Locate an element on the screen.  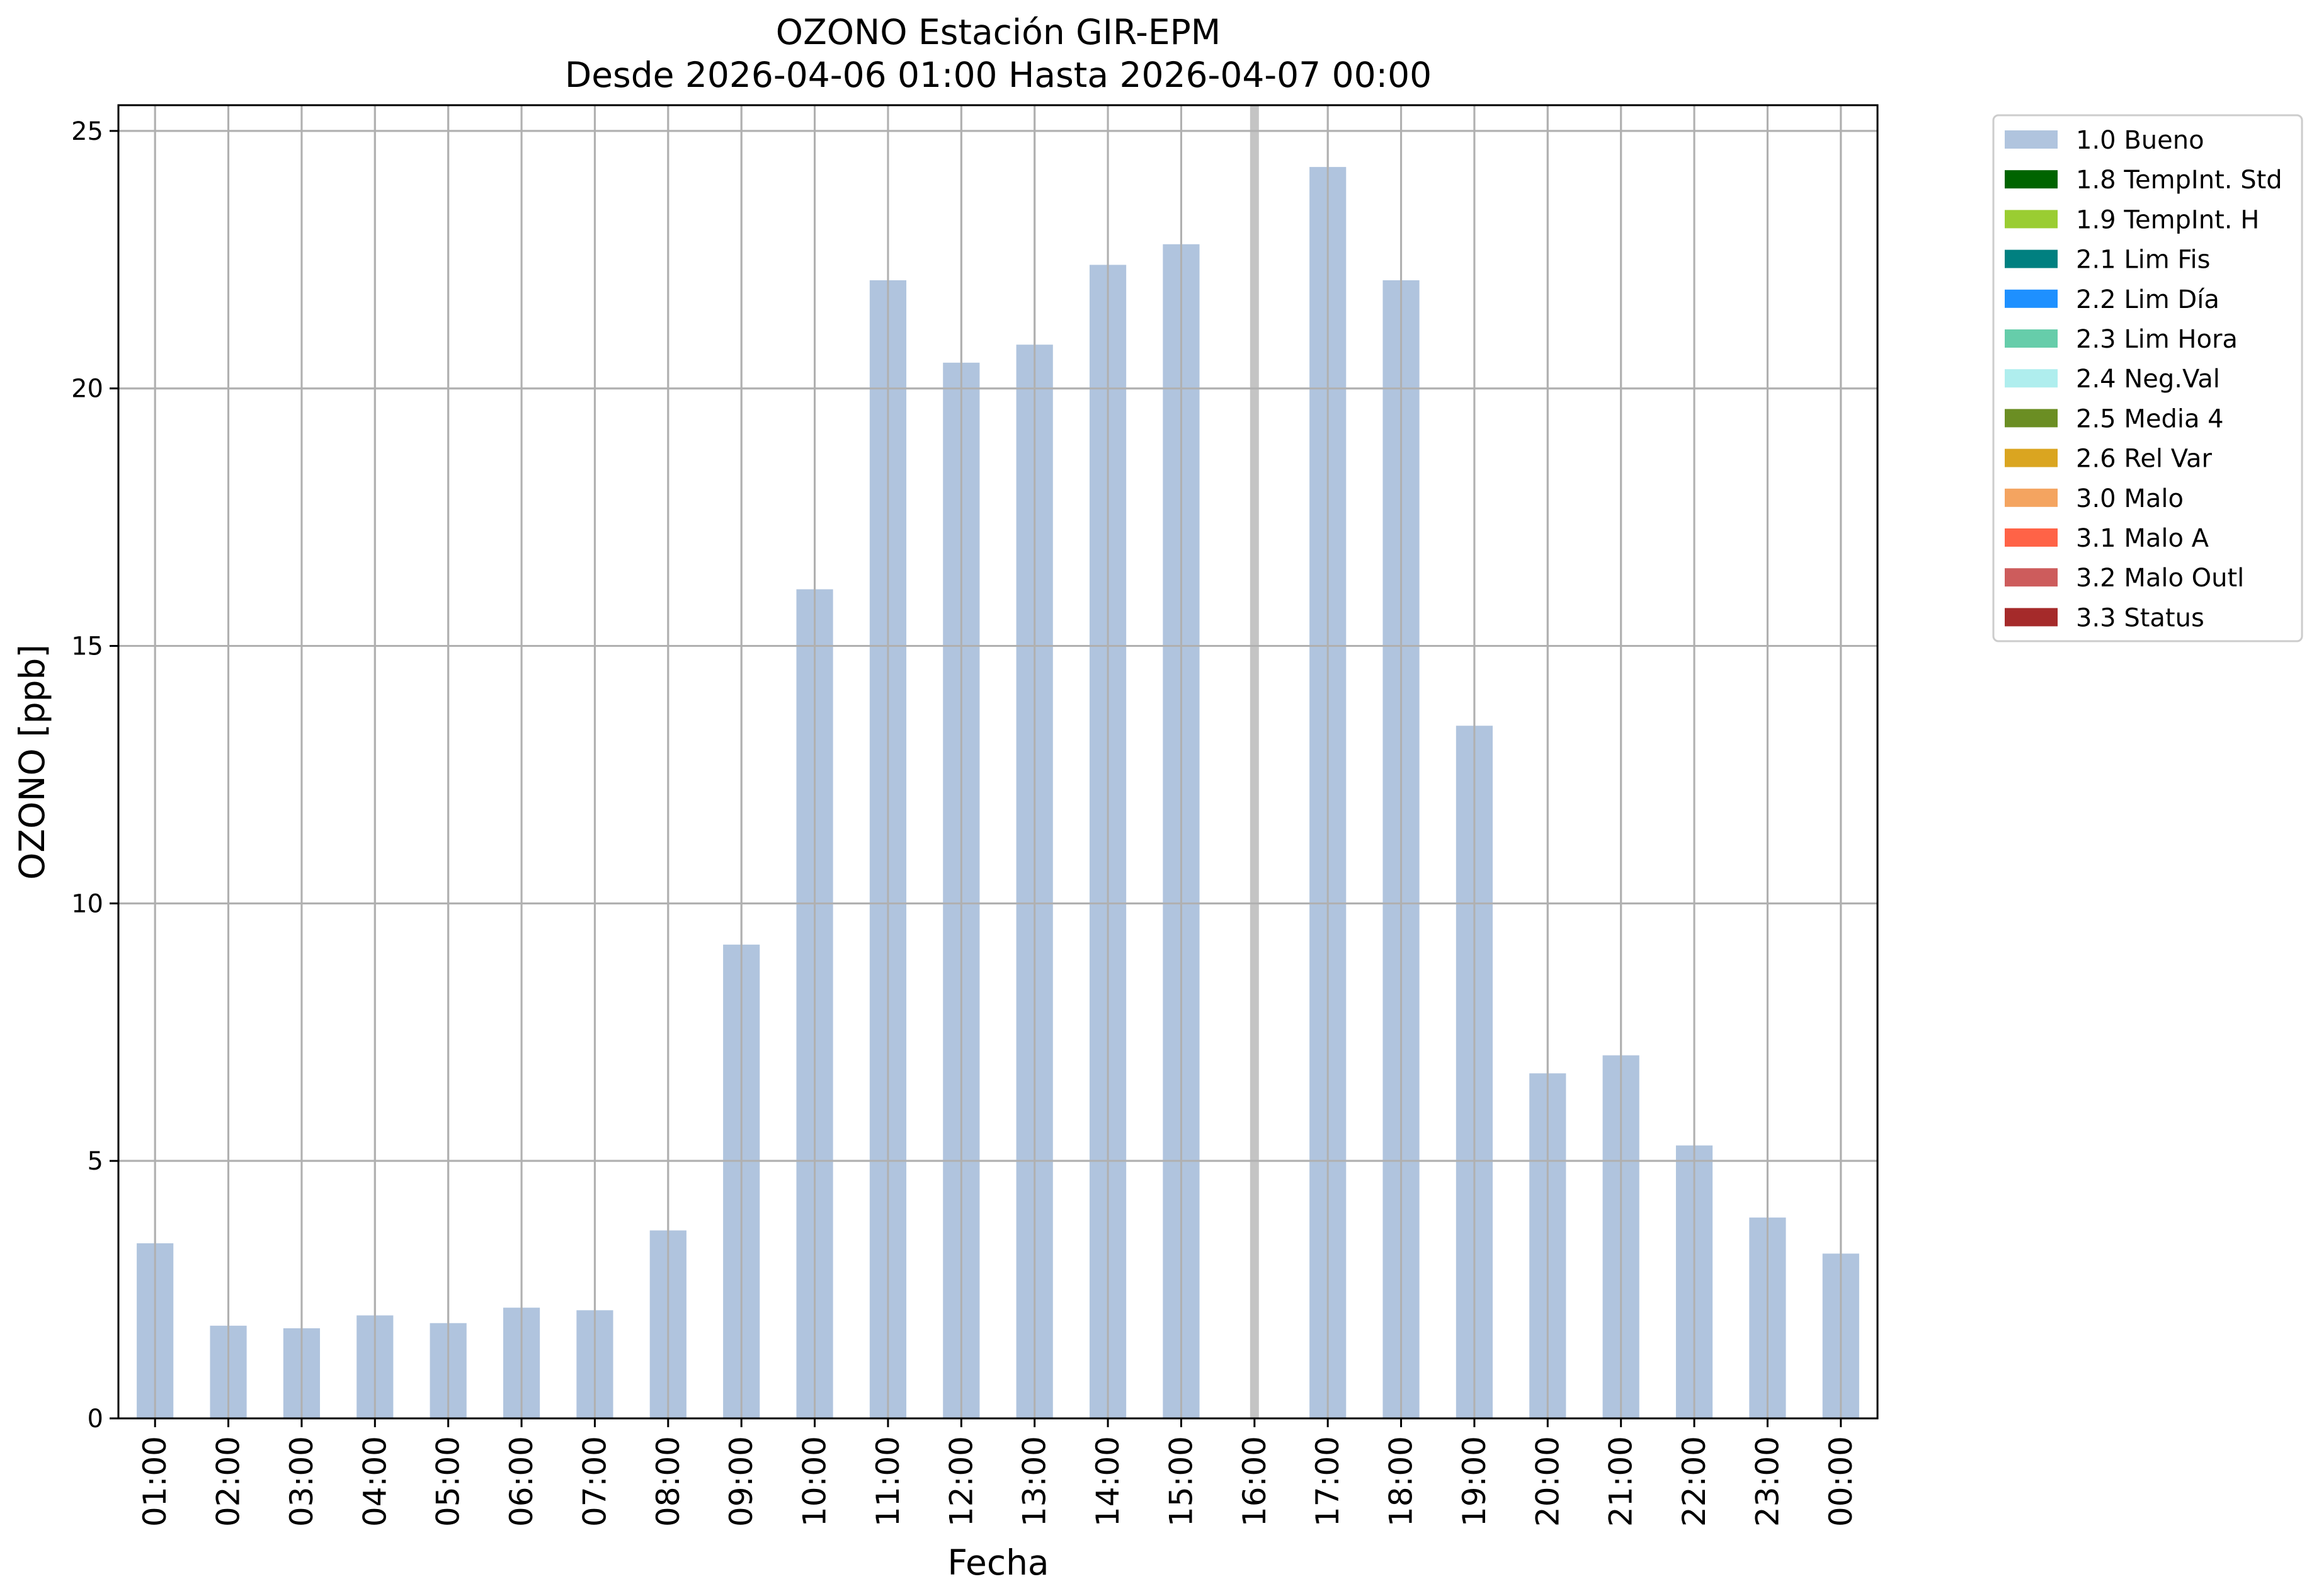
x-tick-label: 09:00 is located at coordinates (741, 1481).